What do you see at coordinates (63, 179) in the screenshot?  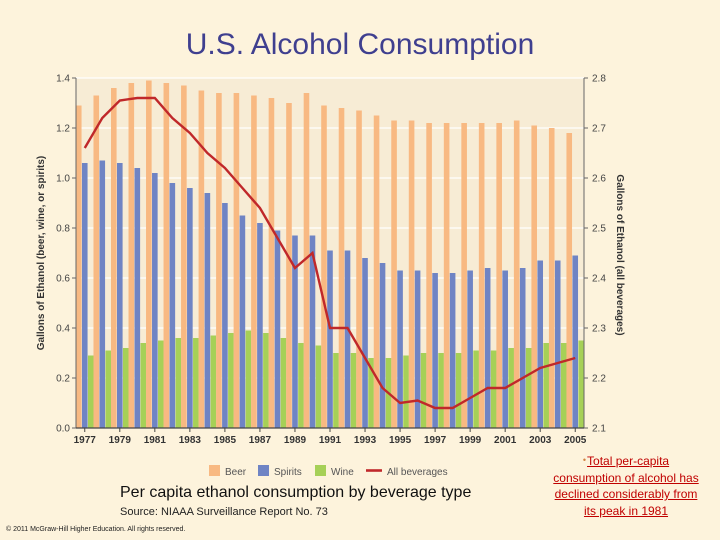 I see `y-tick-label: 1.0` at bounding box center [63, 179].